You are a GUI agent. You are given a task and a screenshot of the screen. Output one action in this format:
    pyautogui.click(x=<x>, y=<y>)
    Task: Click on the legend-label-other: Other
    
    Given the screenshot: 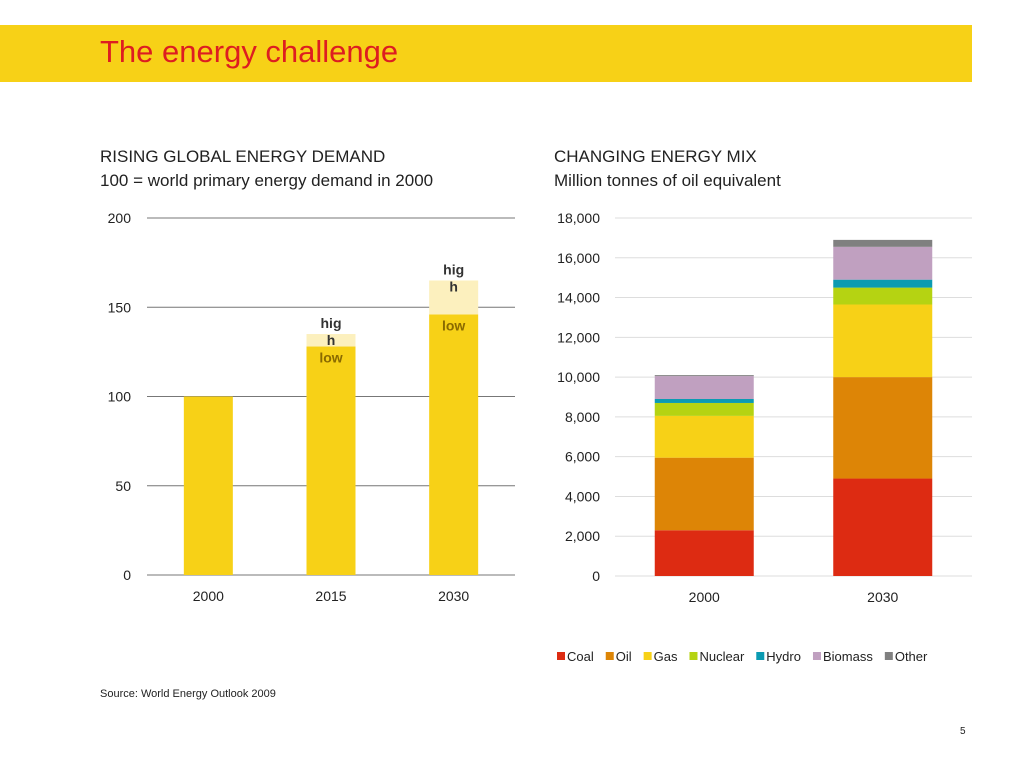 What is the action you would take?
    pyautogui.click(x=911, y=656)
    